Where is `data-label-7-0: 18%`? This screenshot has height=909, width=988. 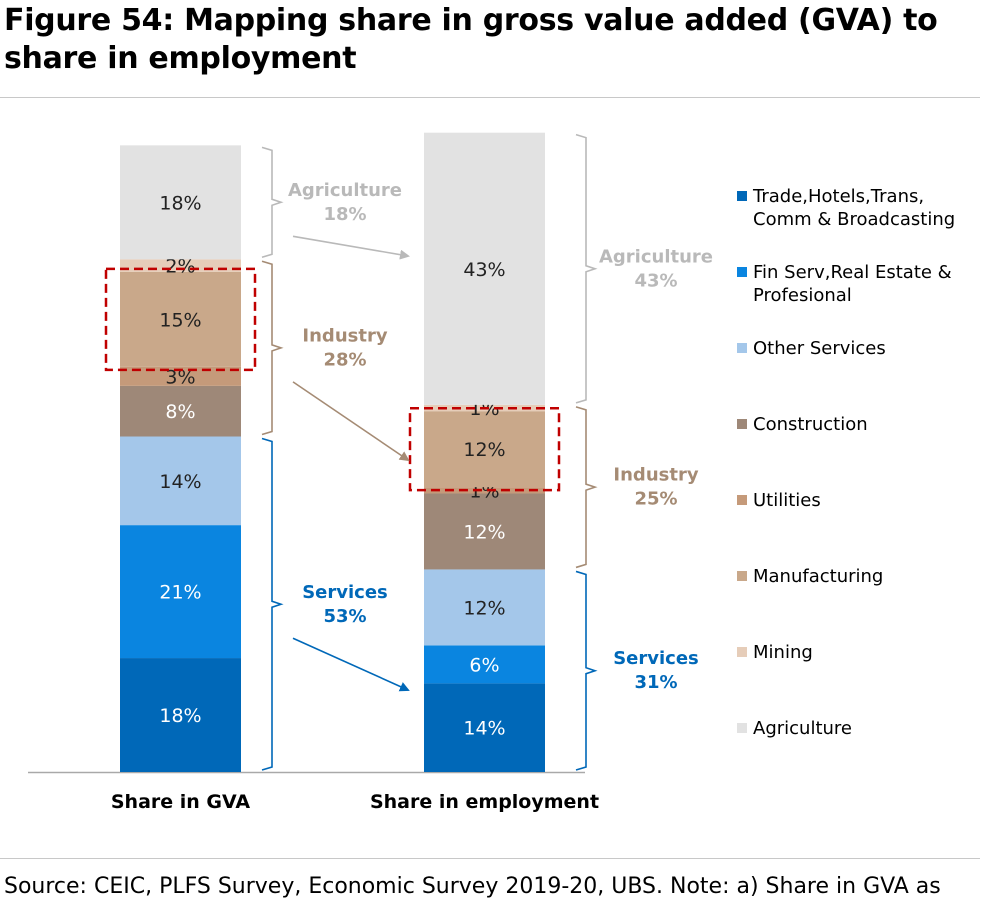 data-label-7-0: 18% is located at coordinates (180, 203).